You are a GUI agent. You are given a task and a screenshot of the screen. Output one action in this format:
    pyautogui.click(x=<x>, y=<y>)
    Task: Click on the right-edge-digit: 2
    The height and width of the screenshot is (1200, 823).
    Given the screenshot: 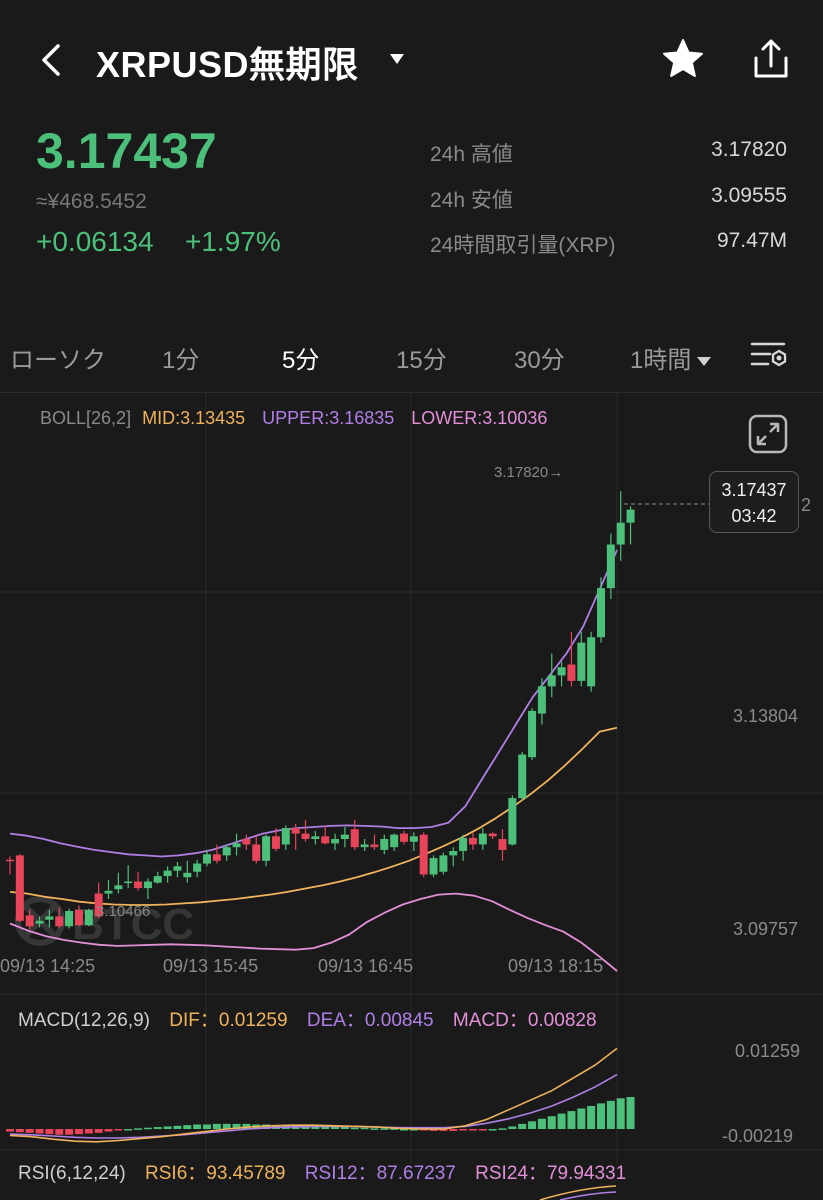 What is the action you would take?
    pyautogui.click(x=806, y=505)
    